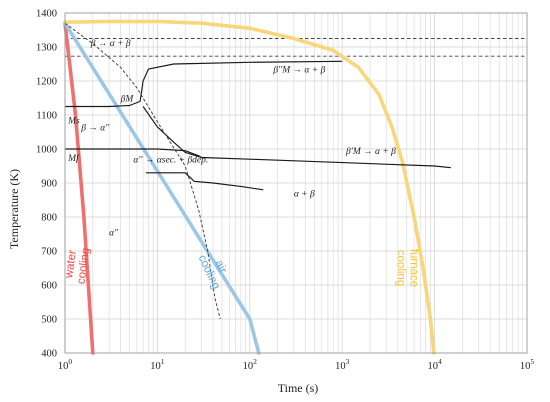  Describe the element at coordinates (157, 364) in the screenshot. I see `x-tick-label: 10¹` at that location.